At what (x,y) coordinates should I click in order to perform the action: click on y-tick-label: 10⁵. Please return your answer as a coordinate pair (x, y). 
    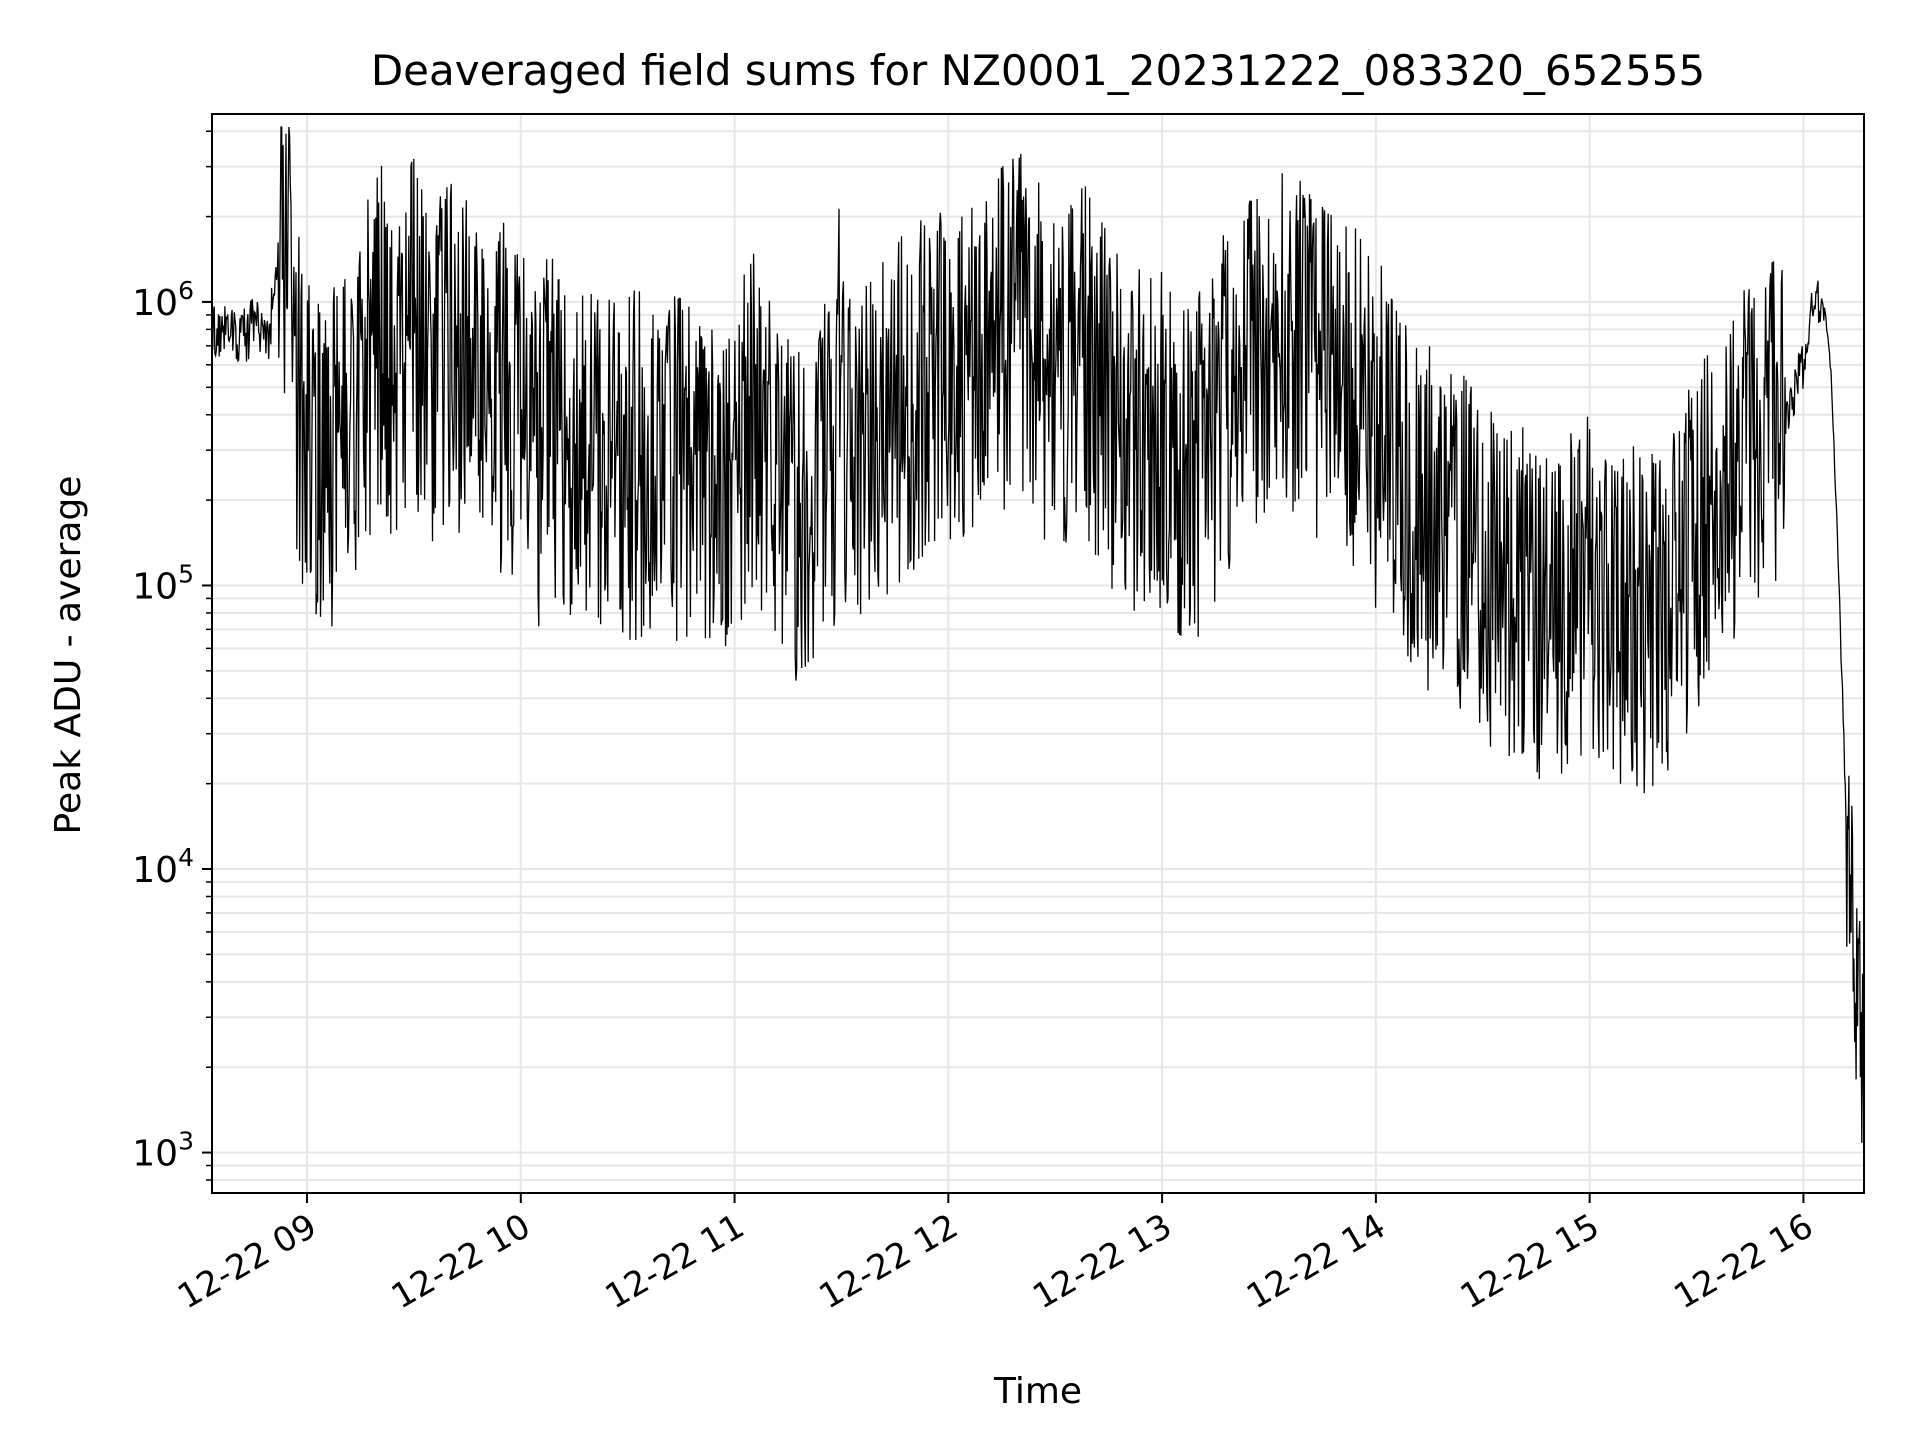
    Looking at the image, I should click on (163, 583).